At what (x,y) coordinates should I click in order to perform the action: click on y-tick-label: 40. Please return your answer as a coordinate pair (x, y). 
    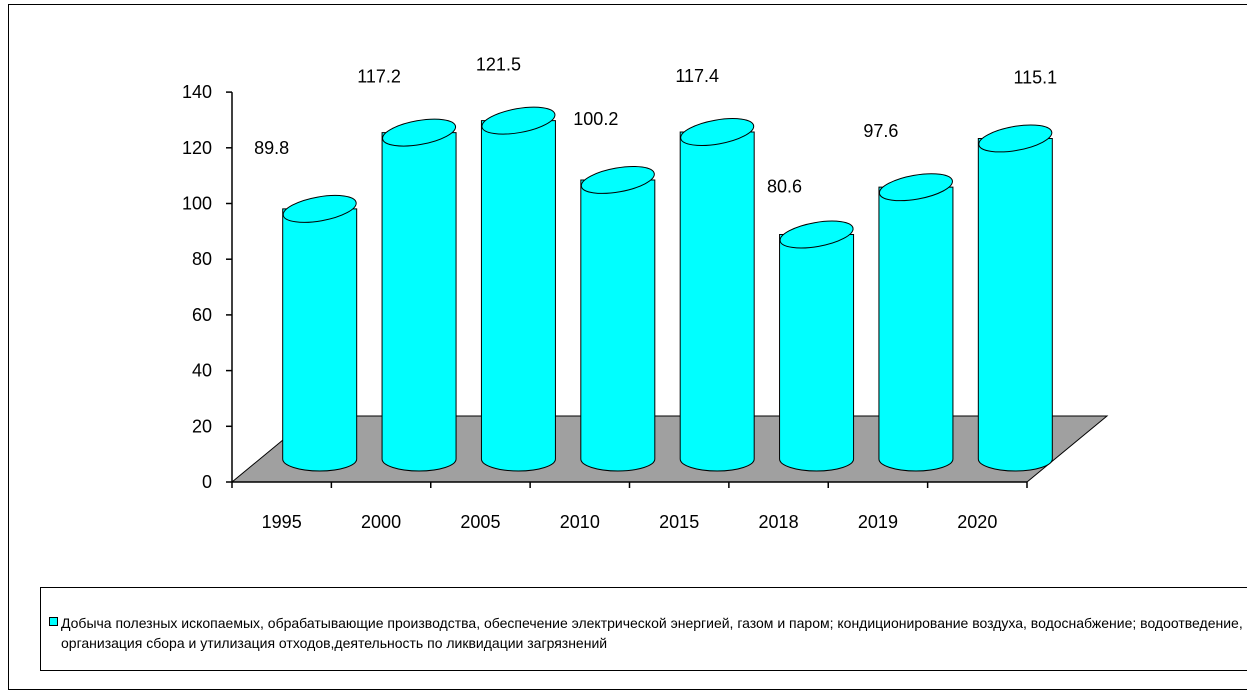
    Looking at the image, I should click on (202, 371).